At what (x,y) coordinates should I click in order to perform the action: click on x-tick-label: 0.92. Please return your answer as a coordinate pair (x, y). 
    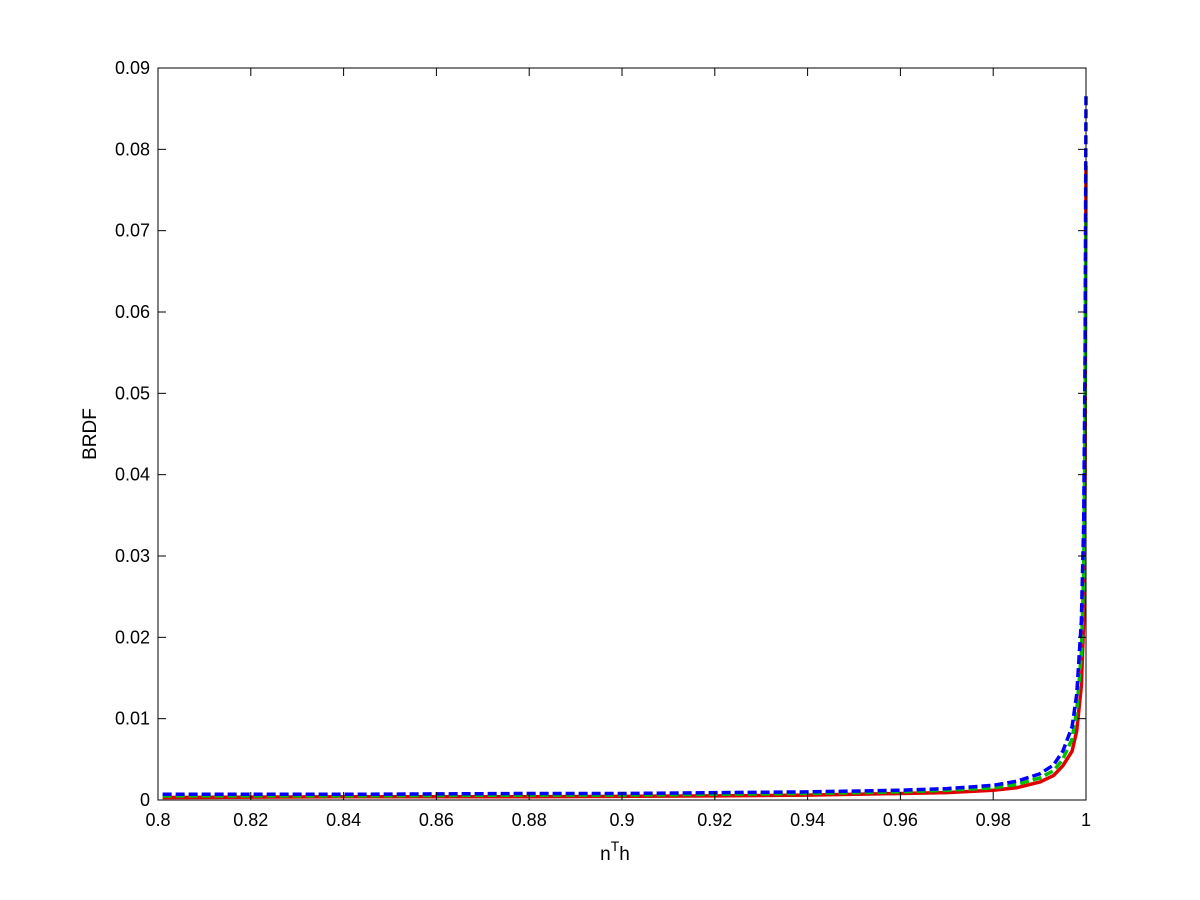
    Looking at the image, I should click on (714, 820).